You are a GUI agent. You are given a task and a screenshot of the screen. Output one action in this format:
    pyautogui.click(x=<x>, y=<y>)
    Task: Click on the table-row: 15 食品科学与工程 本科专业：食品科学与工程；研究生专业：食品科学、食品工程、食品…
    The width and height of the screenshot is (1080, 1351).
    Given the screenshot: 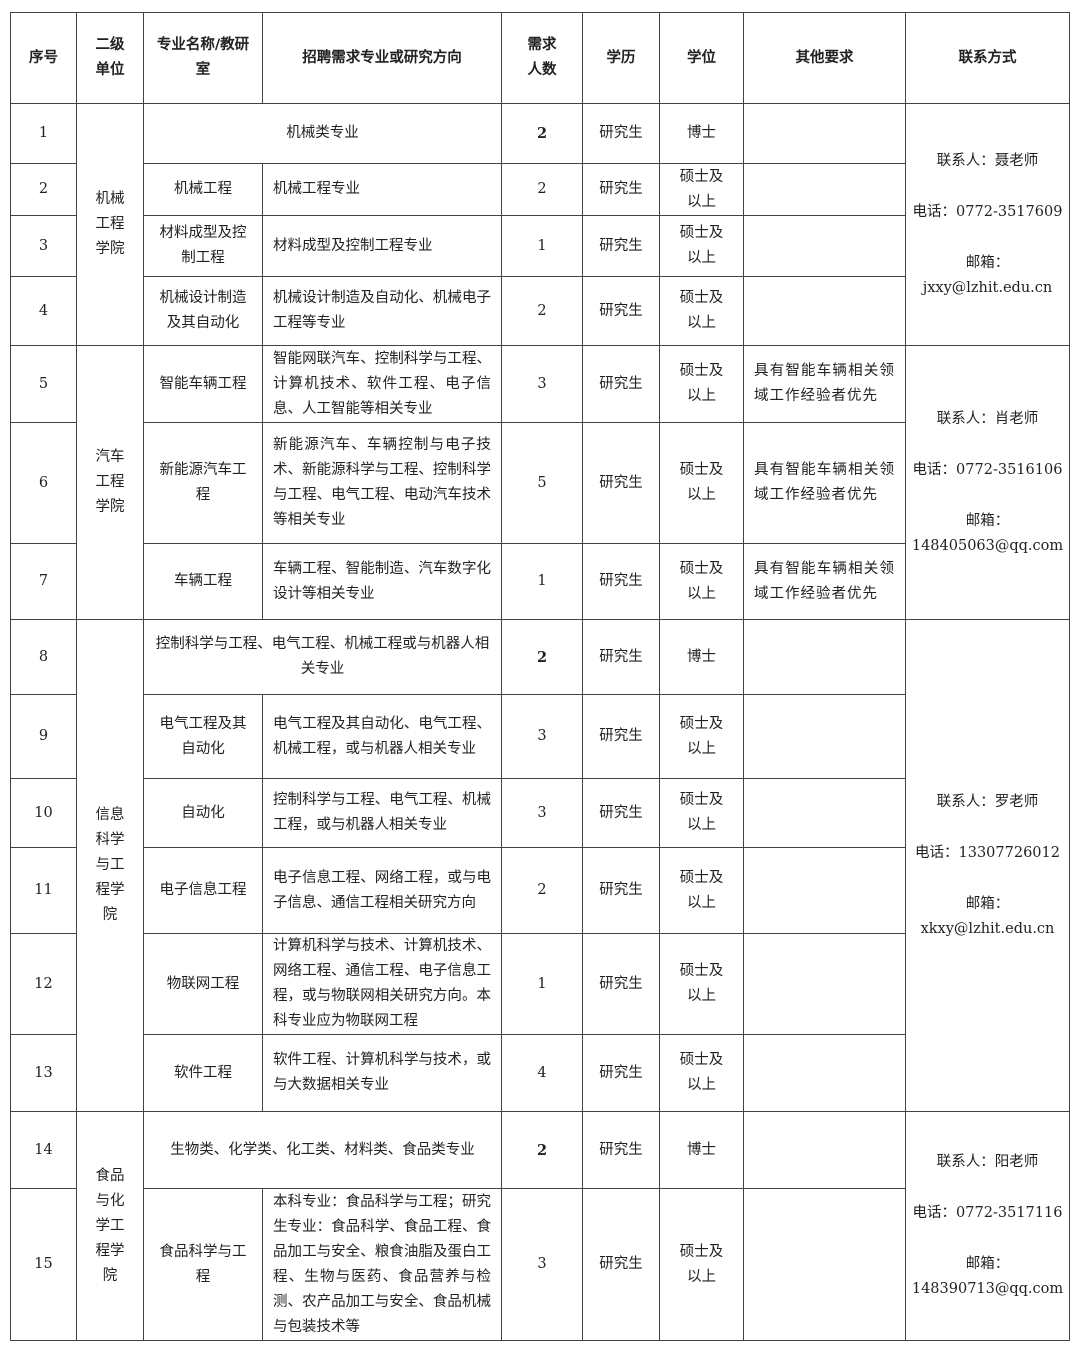 What is the action you would take?
    pyautogui.click(x=540, y=1264)
    